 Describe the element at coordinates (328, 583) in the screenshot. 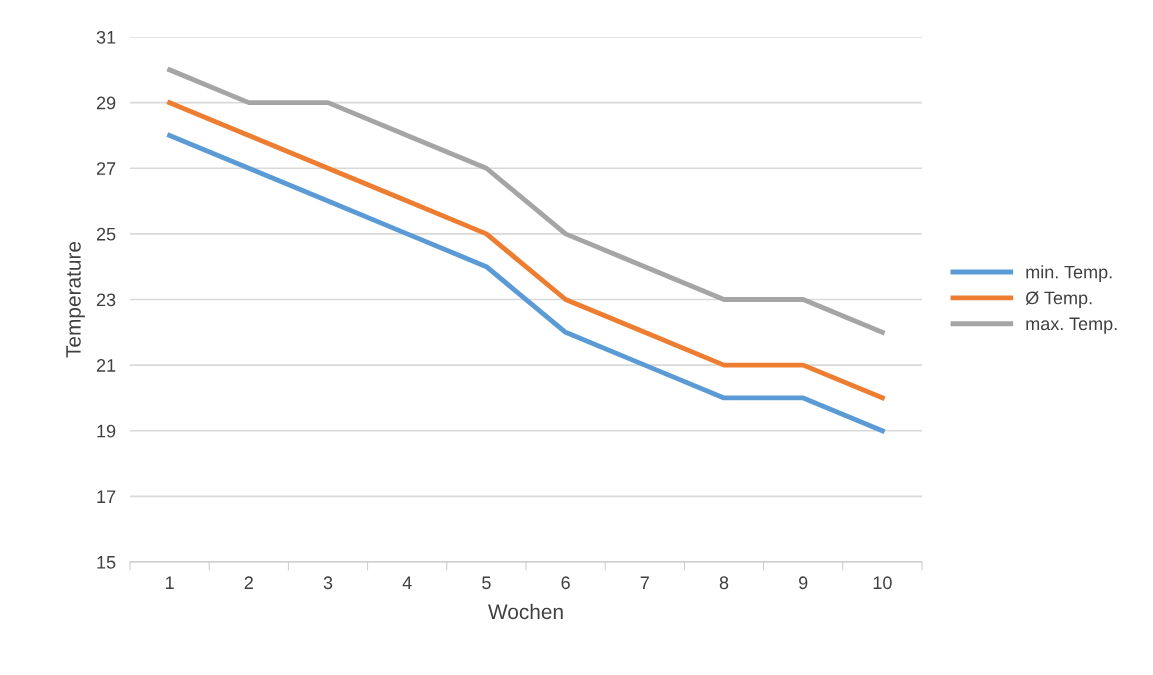

I see `x-tick-label: 3` at that location.